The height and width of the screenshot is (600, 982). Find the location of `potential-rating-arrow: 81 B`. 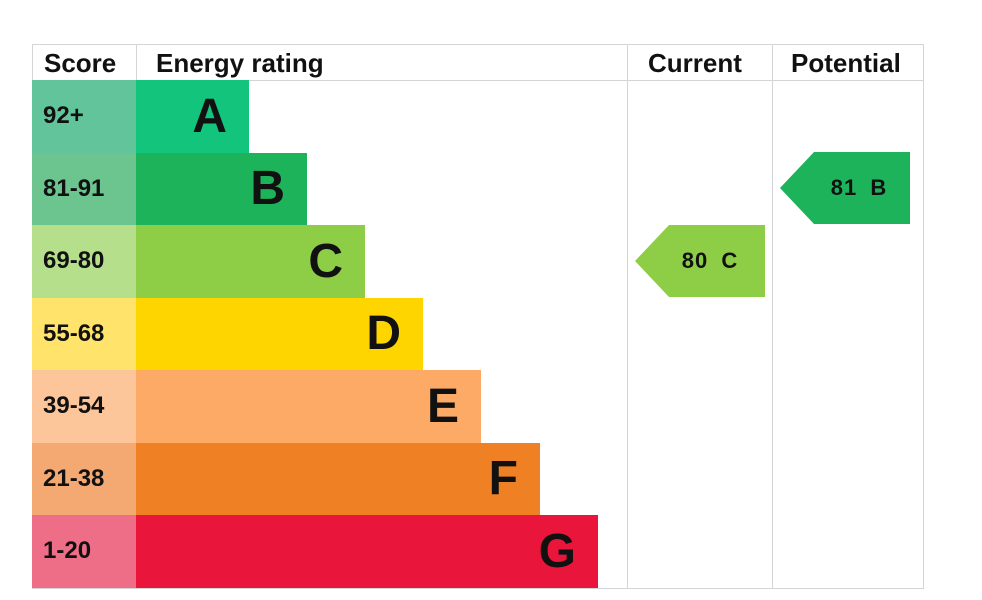

potential-rating-arrow: 81 B is located at coordinates (845, 188).